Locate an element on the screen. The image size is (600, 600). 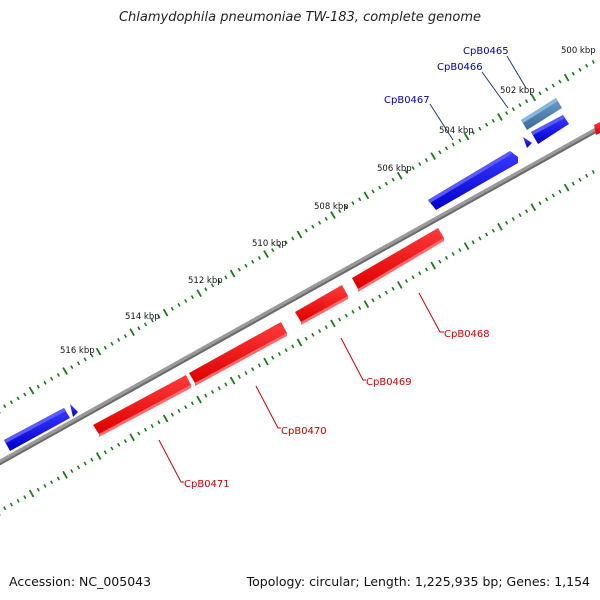
gene-label-CpB0470: CpB0470 is located at coordinates (304, 431).